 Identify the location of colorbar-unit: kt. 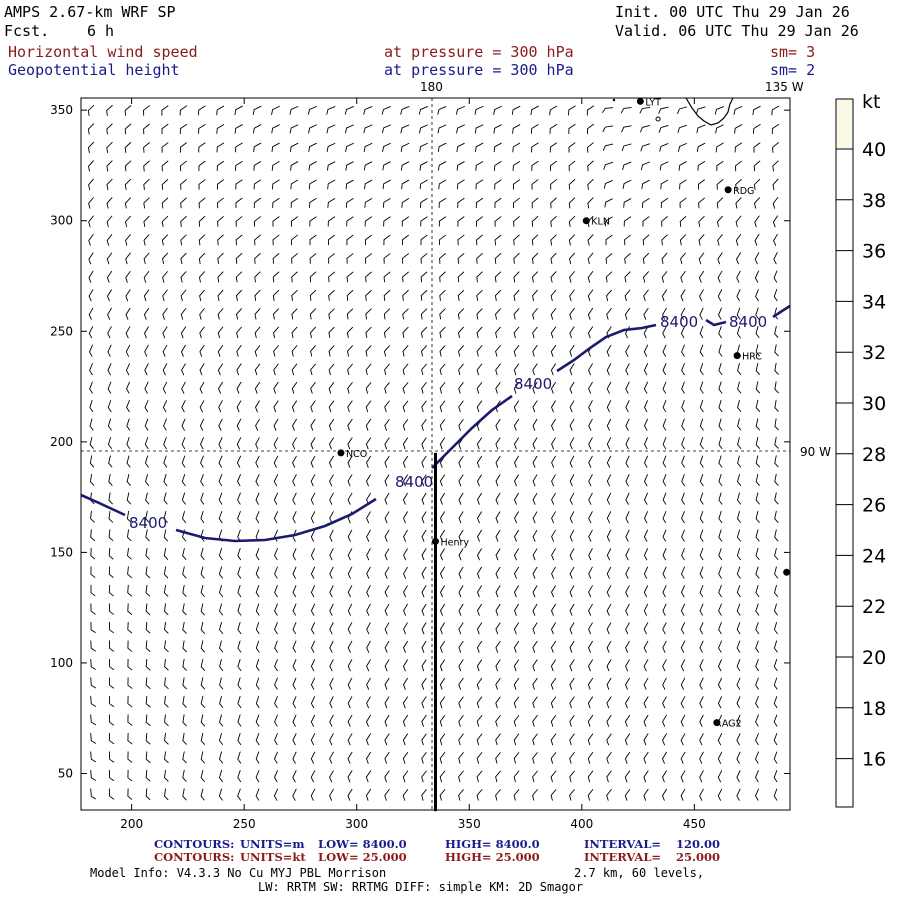
(871, 102).